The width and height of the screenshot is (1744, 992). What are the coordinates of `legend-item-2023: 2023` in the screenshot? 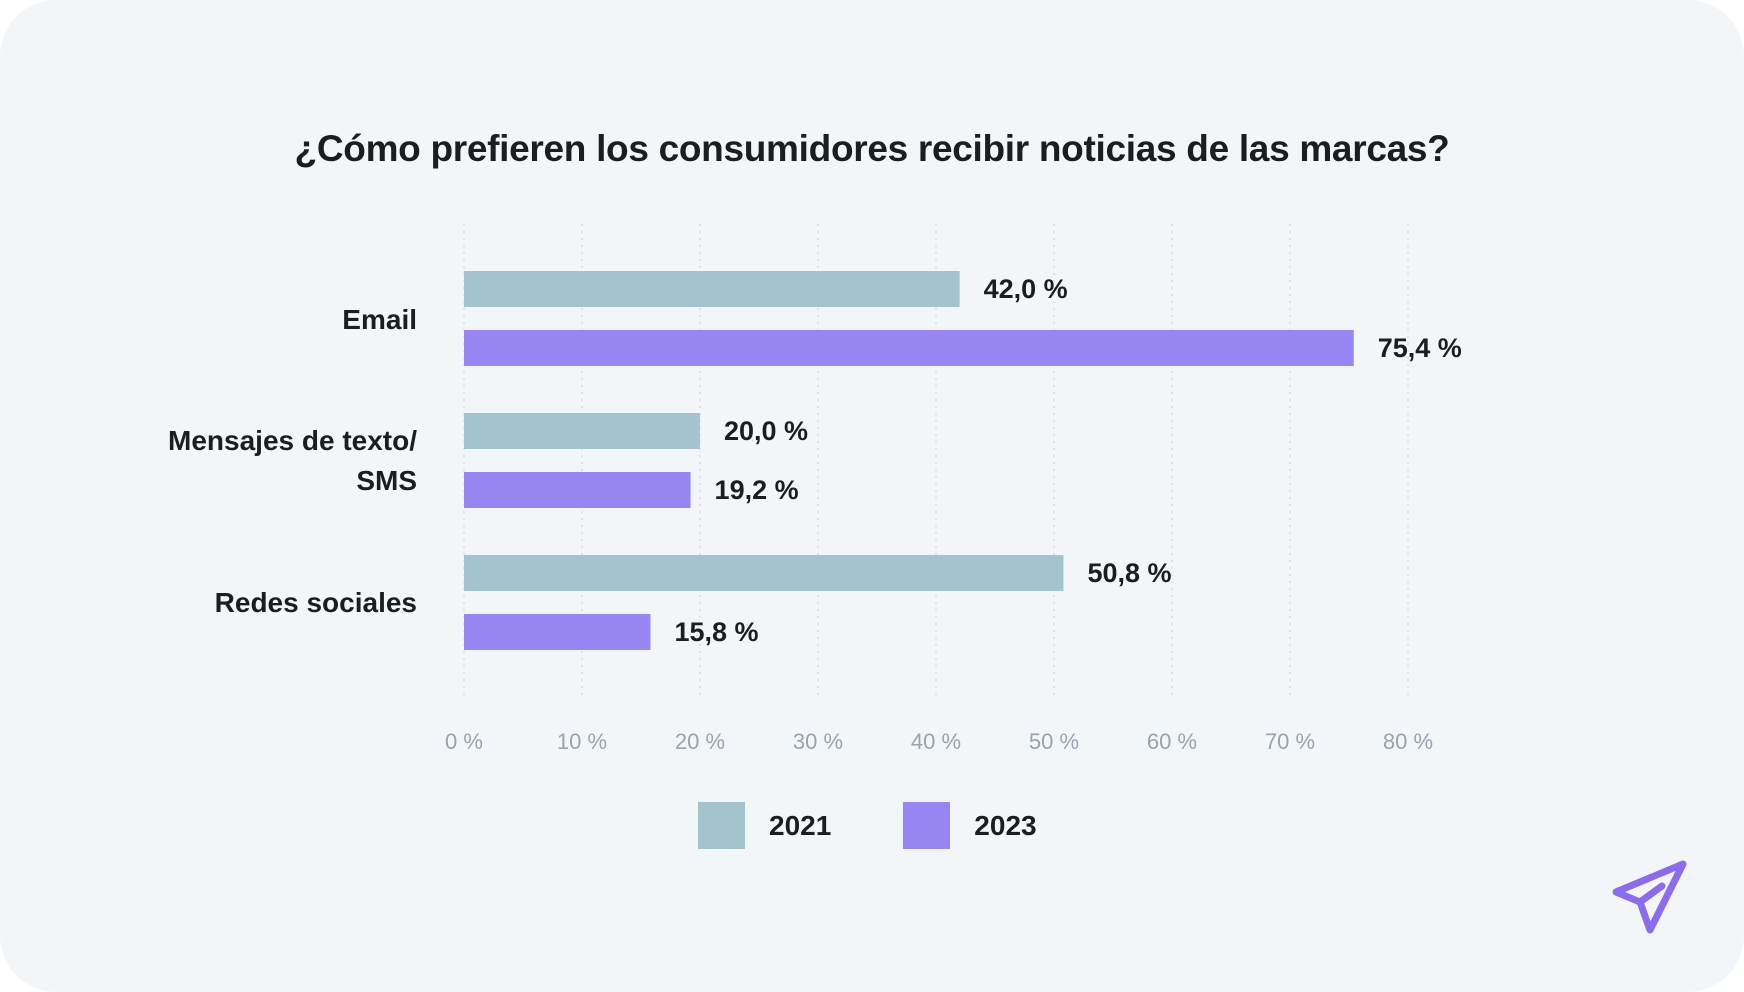 It's located at (970, 825).